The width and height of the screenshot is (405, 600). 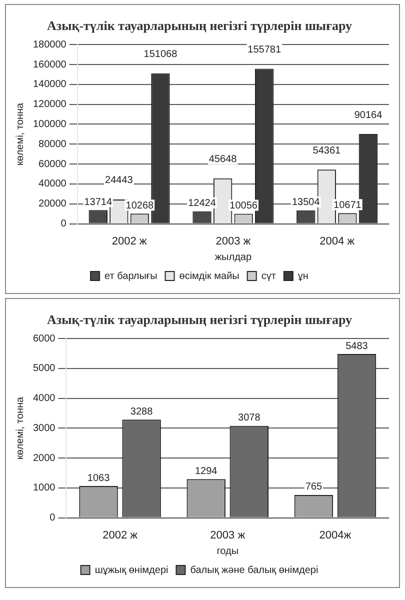 What do you see at coordinates (44, 398) in the screenshot?
I see `y-tick-label: 4000` at bounding box center [44, 398].